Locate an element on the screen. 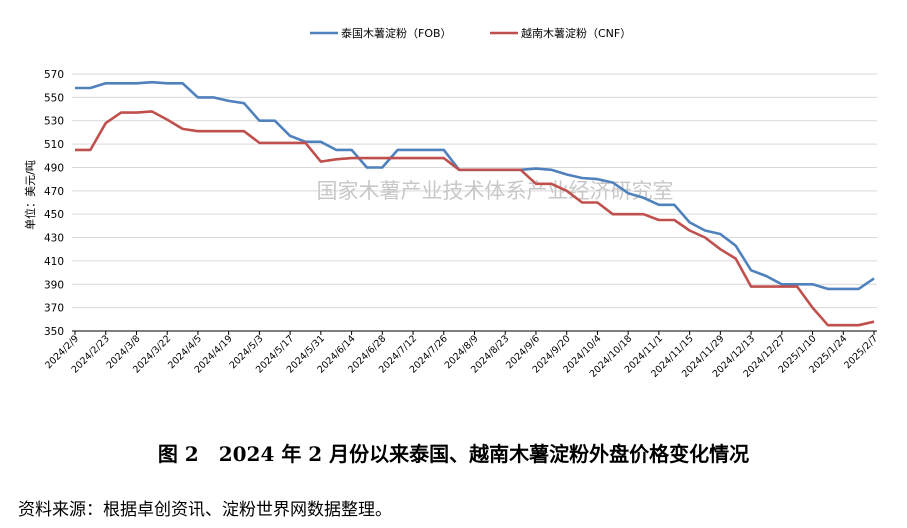  y-tick-label: 490 is located at coordinates (54, 168).